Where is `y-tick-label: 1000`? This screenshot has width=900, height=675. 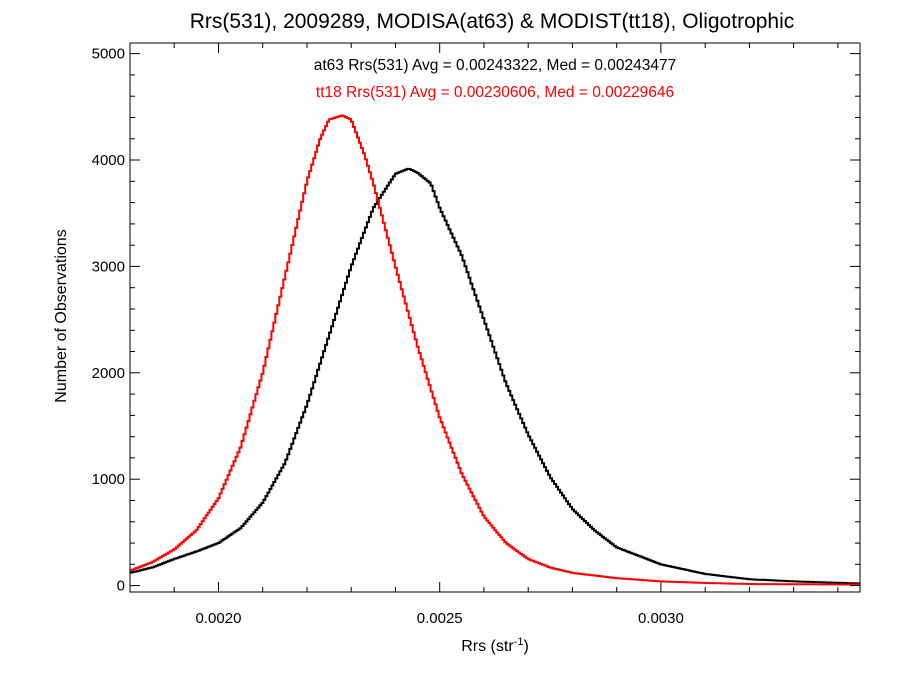
y-tick-label: 1000 is located at coordinates (108, 479).